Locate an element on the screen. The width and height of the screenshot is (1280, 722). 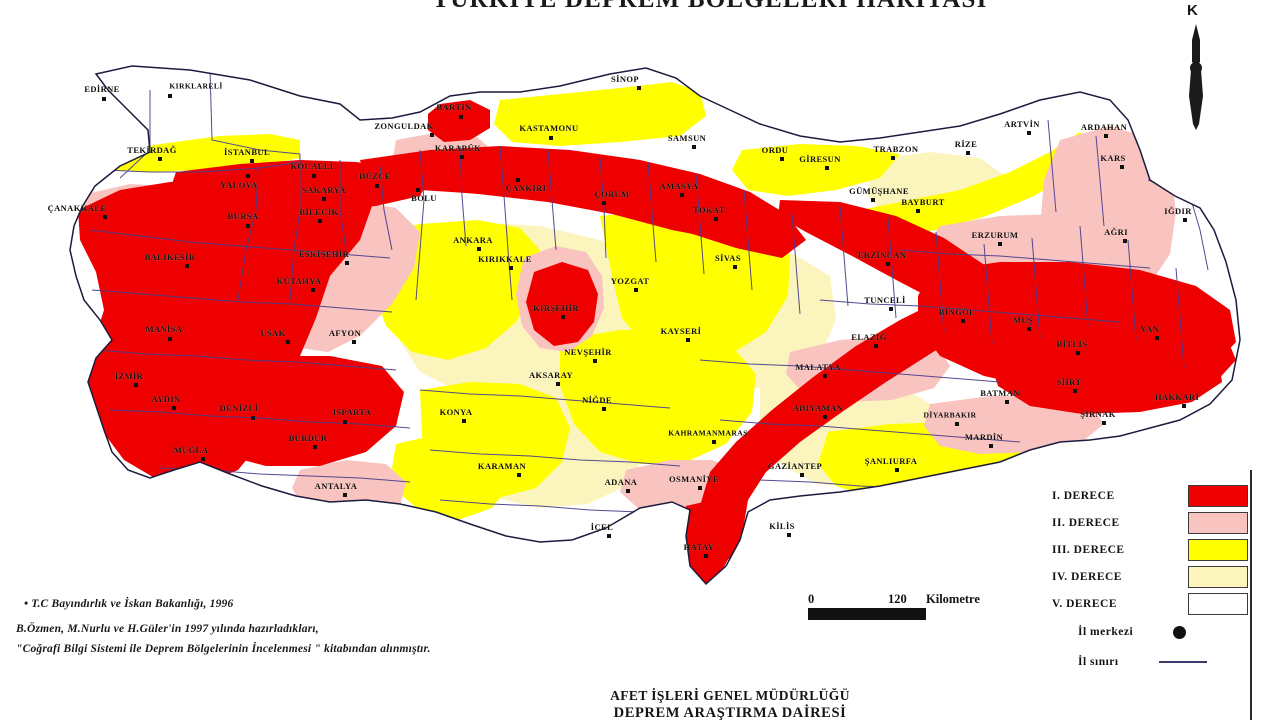
scale-min-label: 0 is located at coordinates (811, 599).